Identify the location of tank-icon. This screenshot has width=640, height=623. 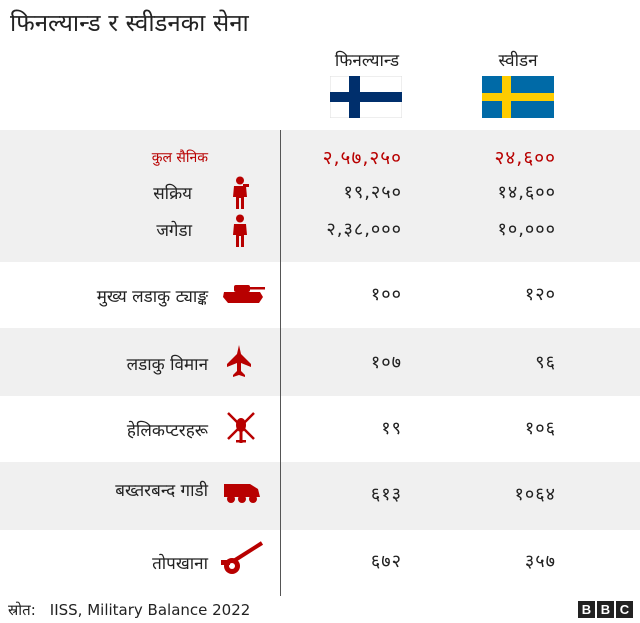
(244, 294).